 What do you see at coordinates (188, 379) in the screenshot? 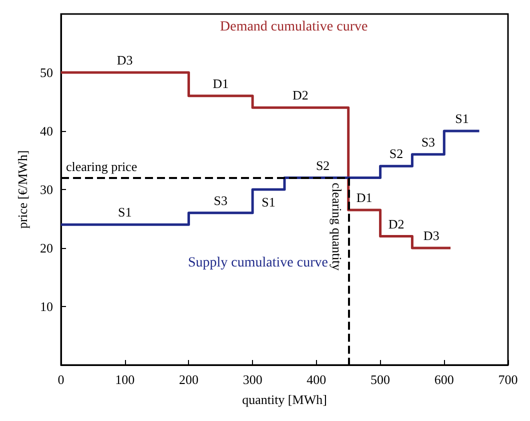
I see `x-tick-label: 200` at bounding box center [188, 379].